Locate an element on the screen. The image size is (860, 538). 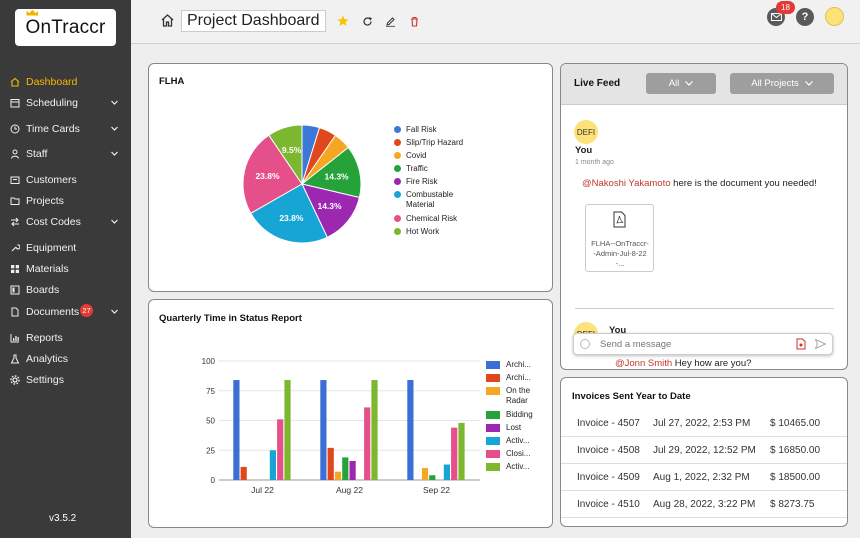
help-icon: ? is located at coordinates (805, 17).